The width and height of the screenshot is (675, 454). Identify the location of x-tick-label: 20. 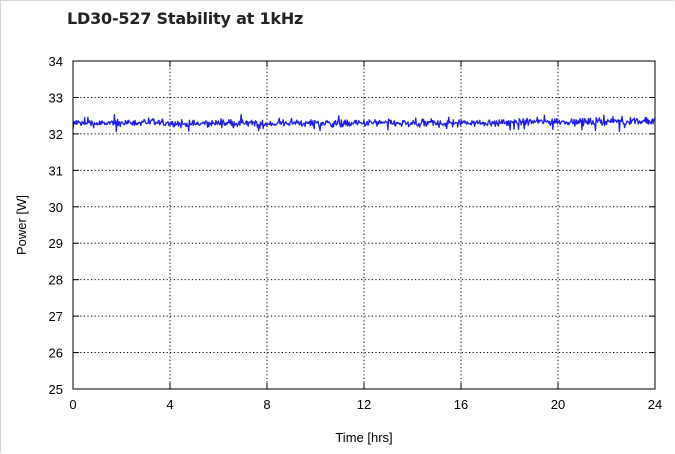
(558, 404).